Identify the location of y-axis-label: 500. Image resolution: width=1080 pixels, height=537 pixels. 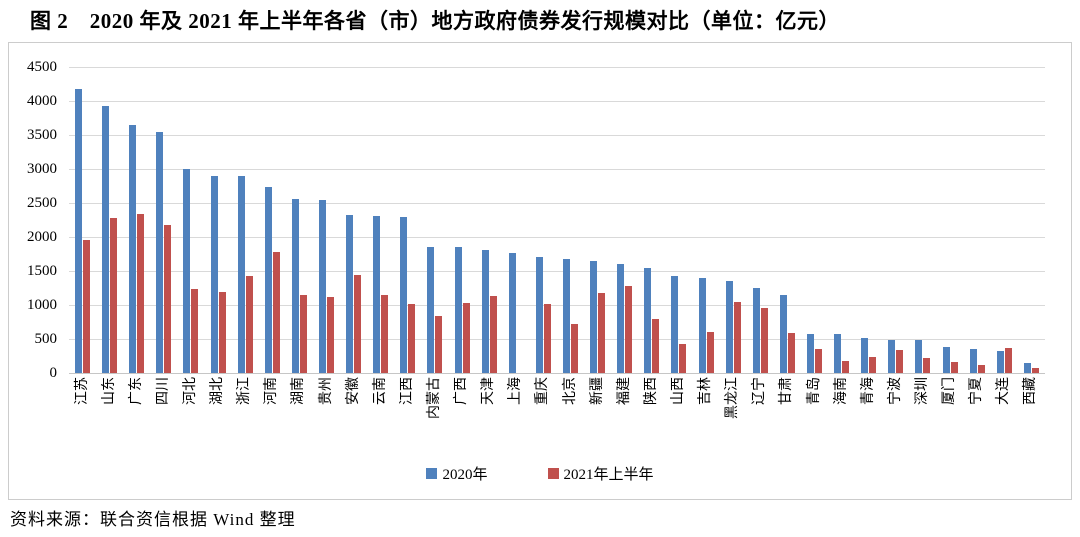
(46, 339).